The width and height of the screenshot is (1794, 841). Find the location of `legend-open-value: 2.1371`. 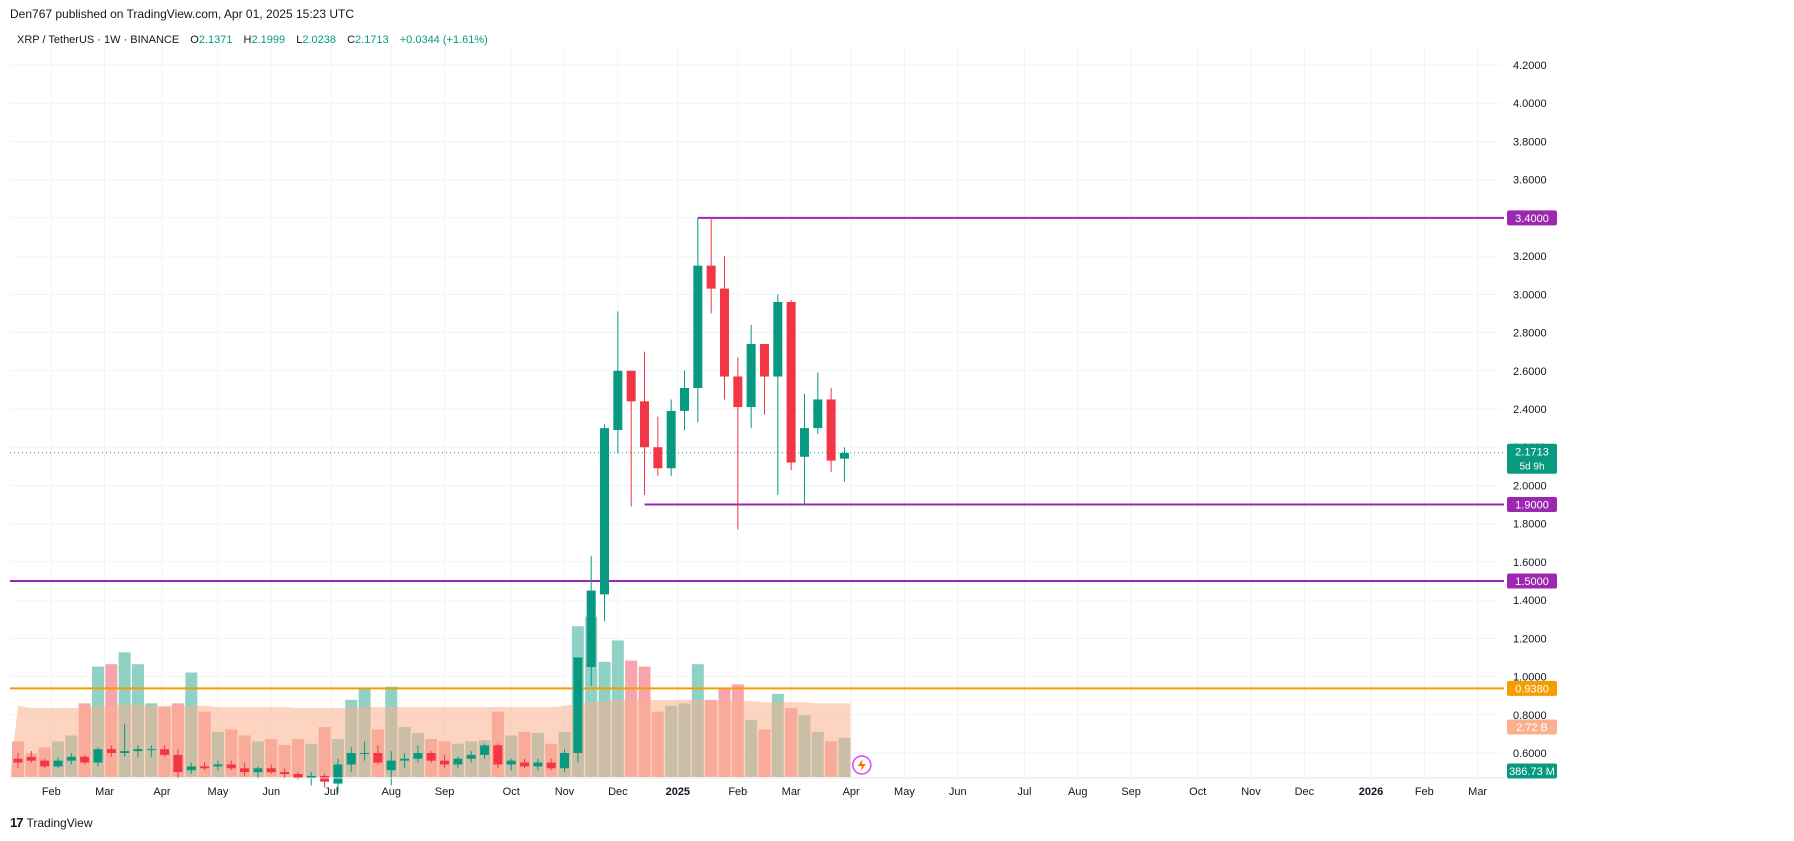

legend-open-value: 2.1371 is located at coordinates (215, 40).